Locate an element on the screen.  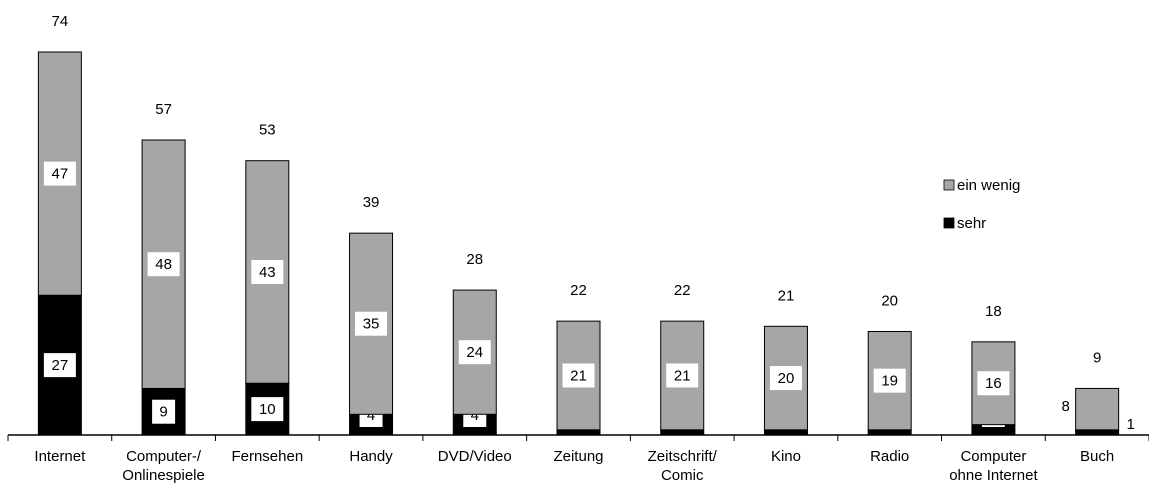
value-label: 43 is located at coordinates (267, 272).